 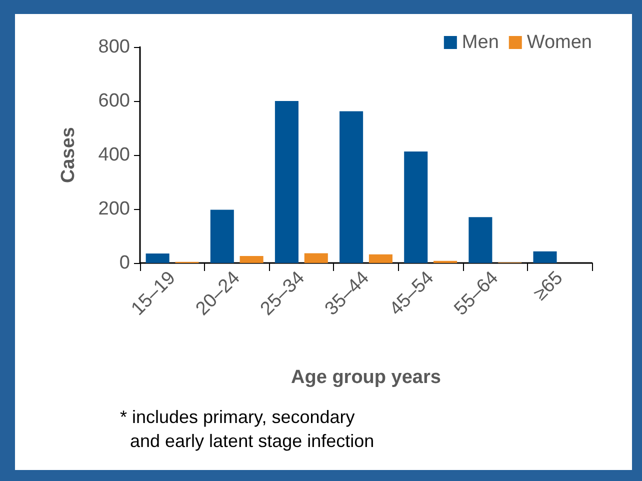 I want to click on legend-label: Women, so click(x=559, y=42).